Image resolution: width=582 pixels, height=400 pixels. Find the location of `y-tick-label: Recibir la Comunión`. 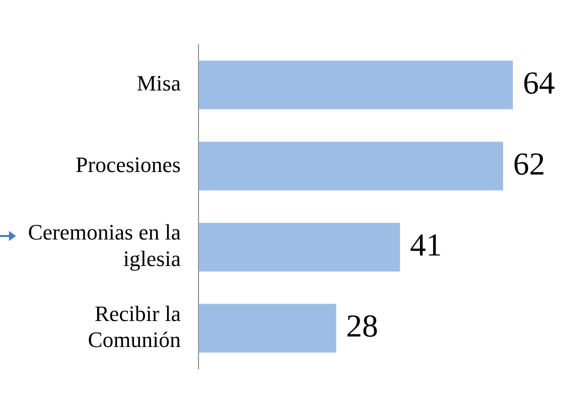

y-tick-label: Recibir la Comunión is located at coordinates (134, 326).